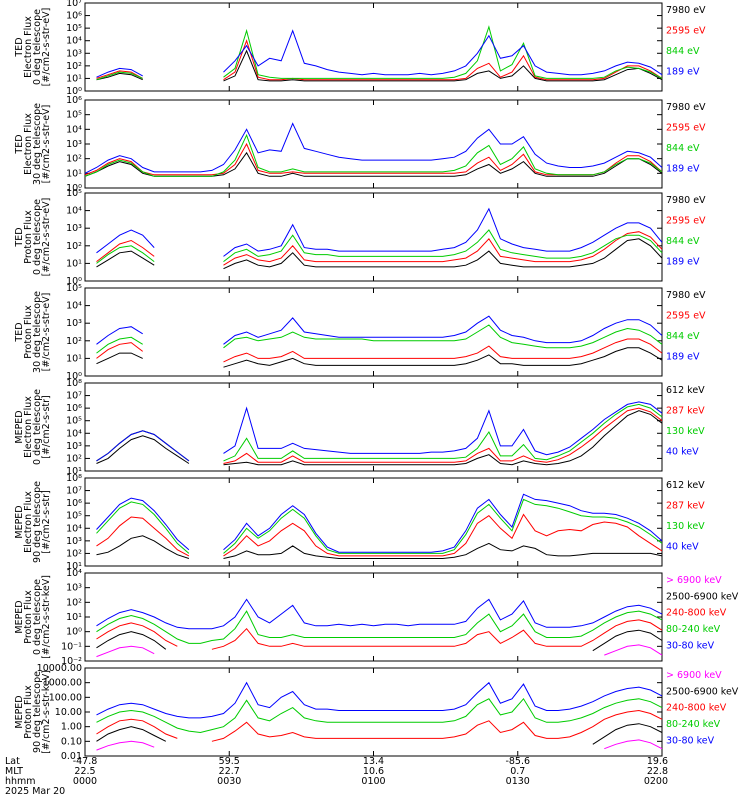  What do you see at coordinates (85, 781) in the screenshot?
I see `x-tick-label: 0000` at bounding box center [85, 781].